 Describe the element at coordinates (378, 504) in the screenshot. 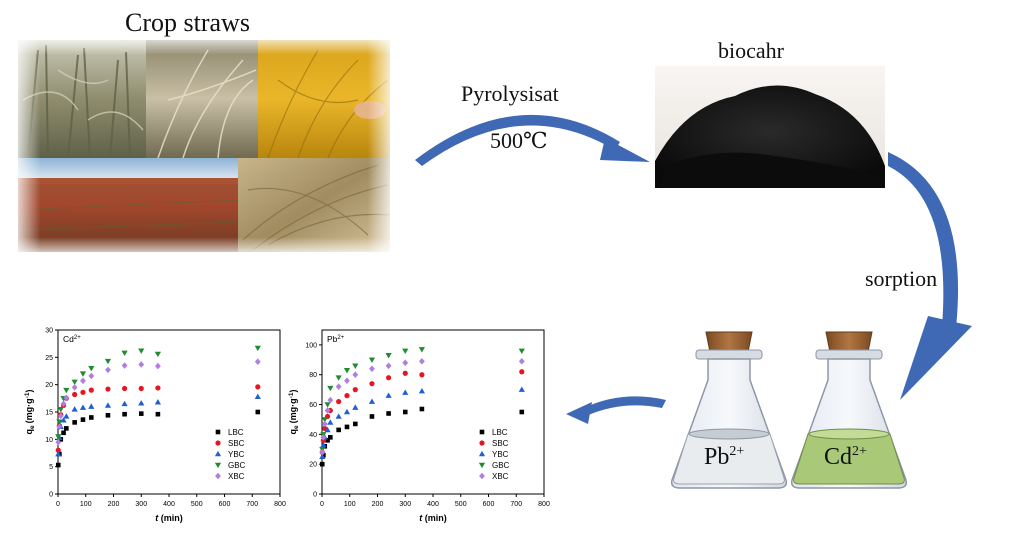

I see `pb-xtick-label: 200` at that location.